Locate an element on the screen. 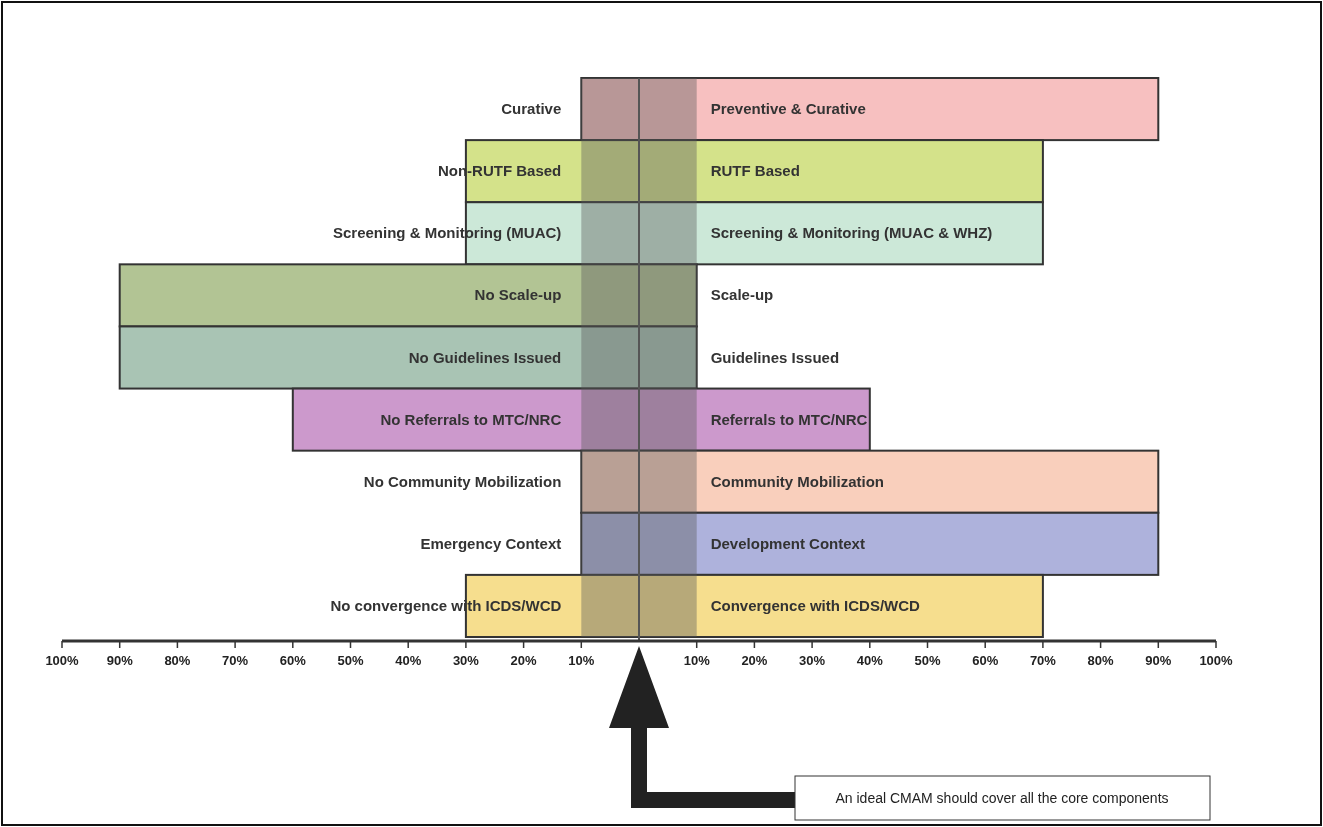 This screenshot has width=1323, height=827. data-label: Curative is located at coordinates (531, 109).